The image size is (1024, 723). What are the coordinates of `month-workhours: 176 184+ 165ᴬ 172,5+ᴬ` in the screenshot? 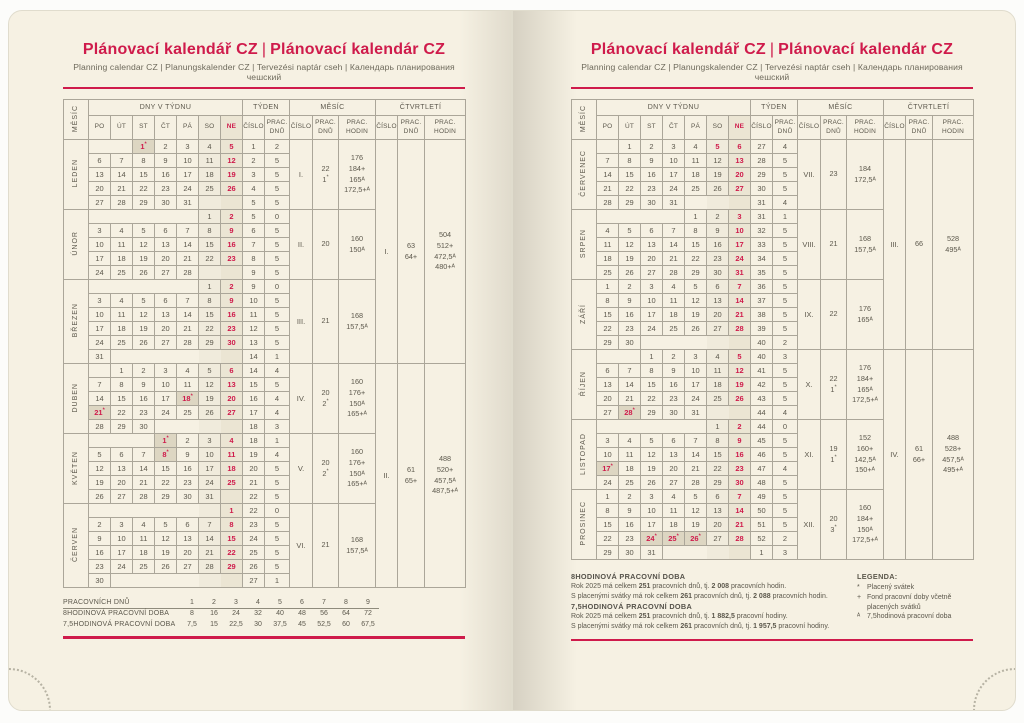 It's located at (865, 384).